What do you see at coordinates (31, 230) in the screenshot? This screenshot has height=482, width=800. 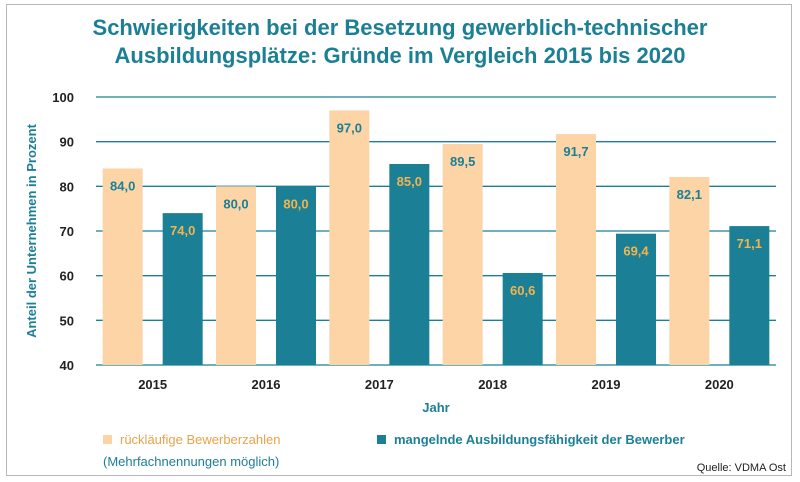 I see `y-axis-label: Anteil der Unternehmen in Prozent` at bounding box center [31, 230].